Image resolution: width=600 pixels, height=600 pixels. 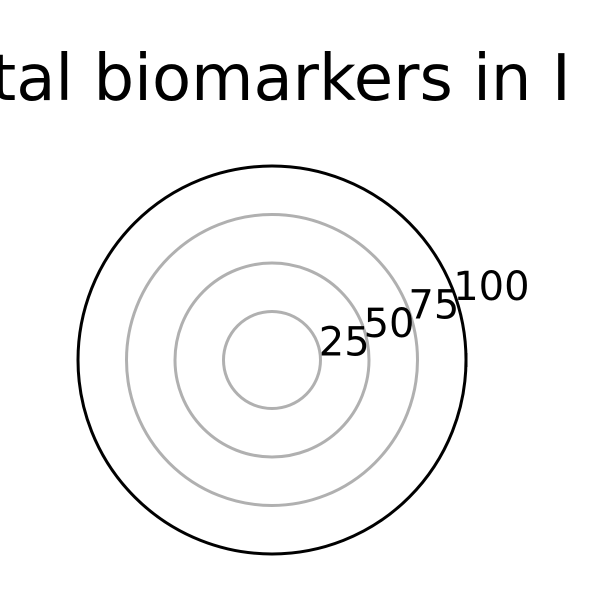 I want to click on tick-label-50: 50, so click(x=389, y=324).